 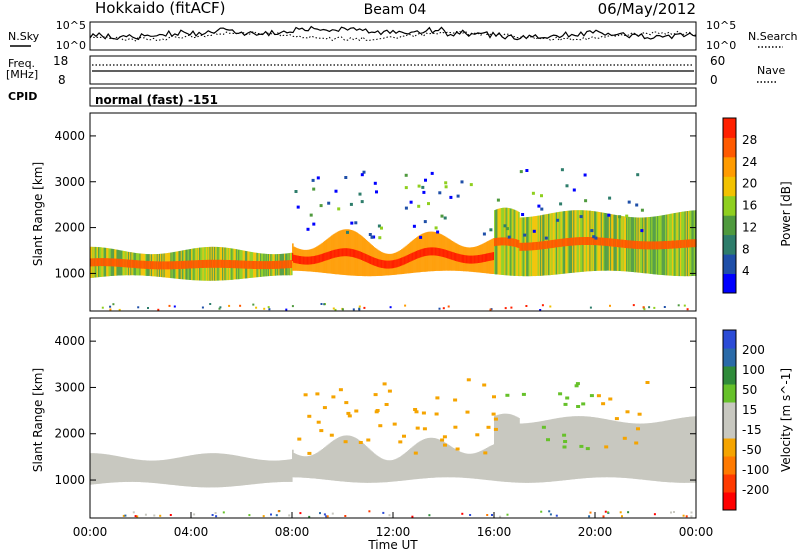 I want to click on colorbar-tick-label: 100, so click(x=753, y=370).